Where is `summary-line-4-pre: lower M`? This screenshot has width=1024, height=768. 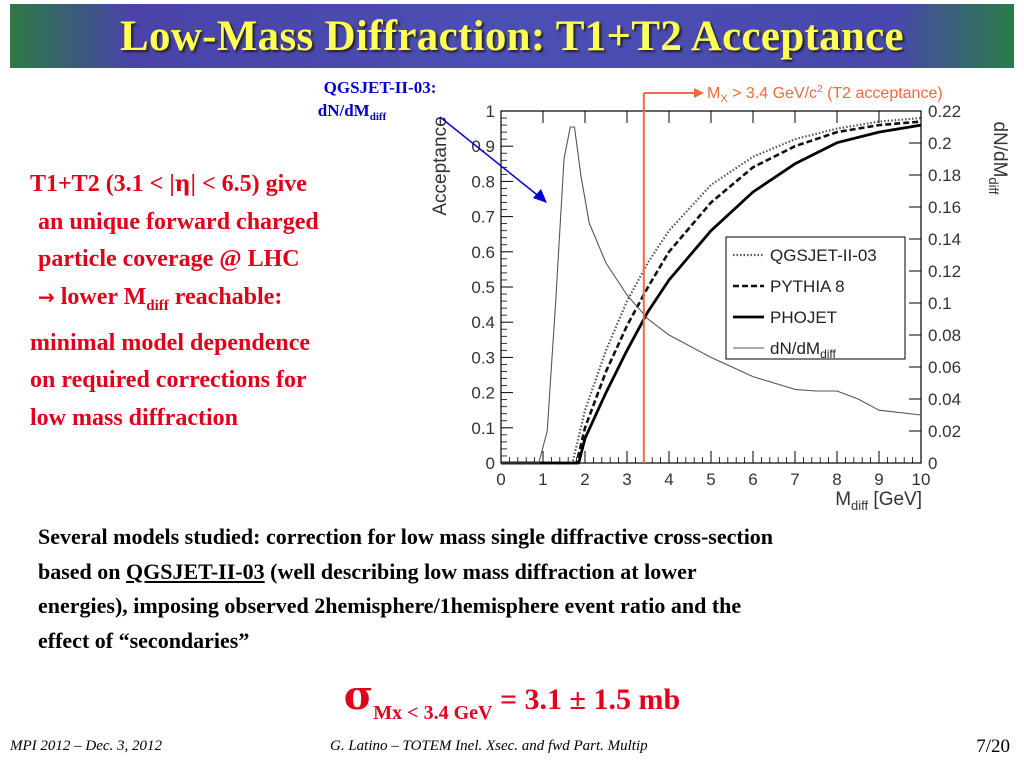
summary-line-4-pre: lower M is located at coordinates (100, 296).